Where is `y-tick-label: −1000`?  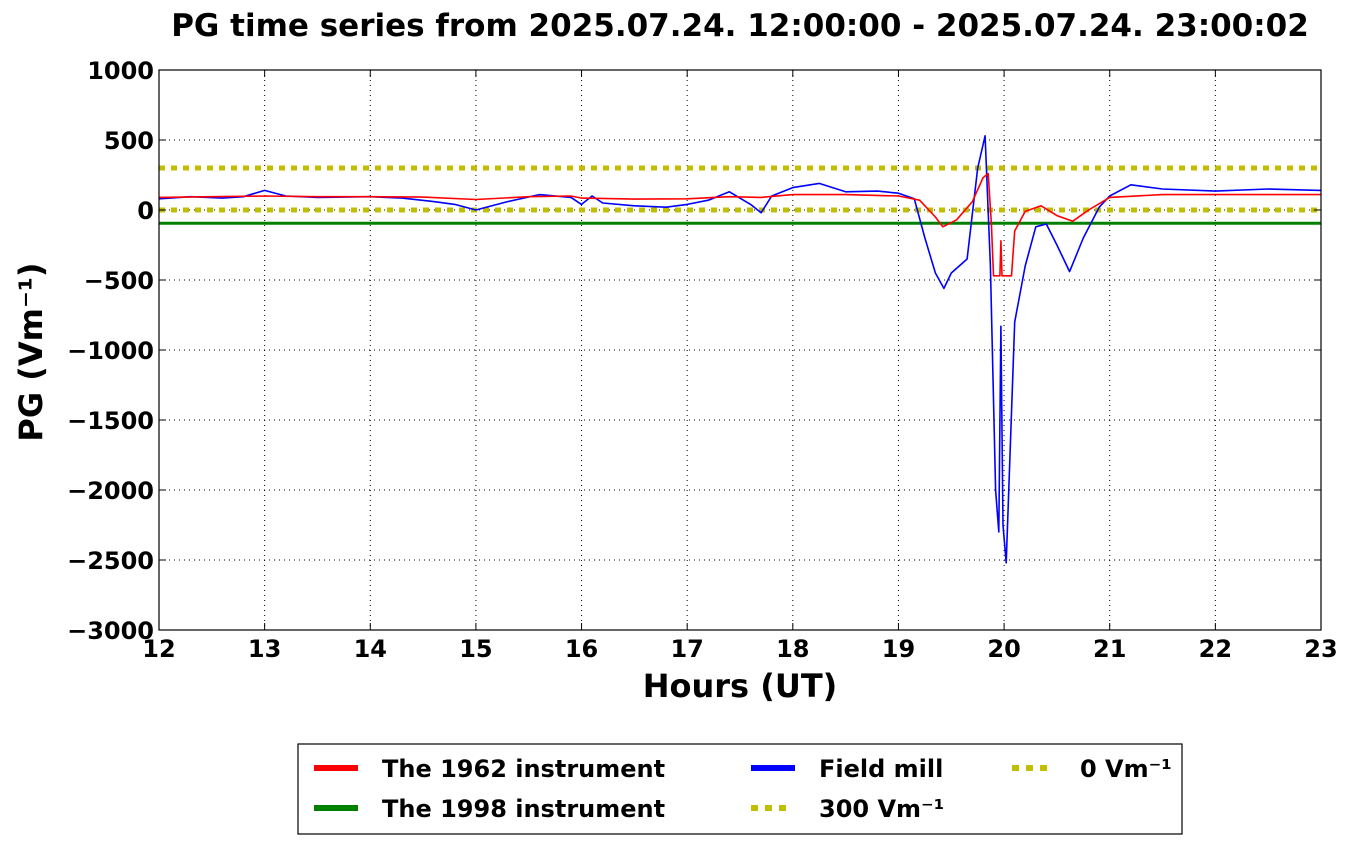
y-tick-label: −1000 is located at coordinates (110, 351).